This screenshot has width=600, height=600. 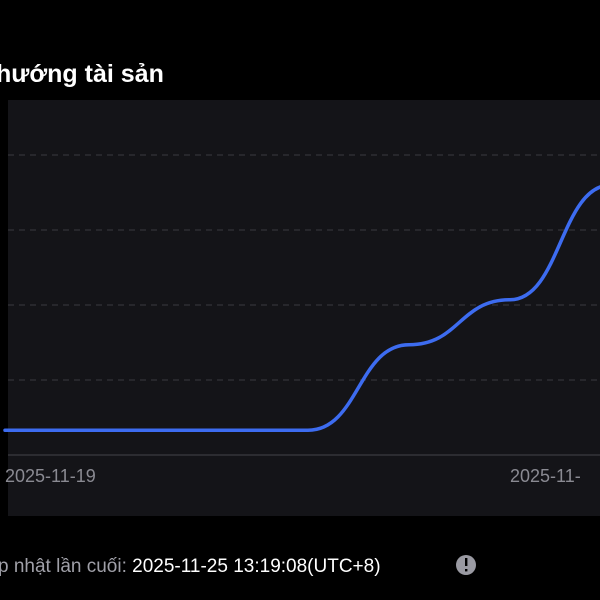 I want to click on chart-title: hướng tài sản, so click(x=82, y=74).